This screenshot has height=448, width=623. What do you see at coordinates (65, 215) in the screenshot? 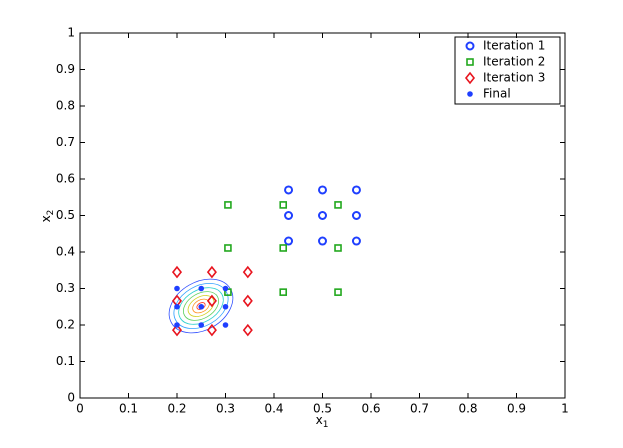
I see `y-tick-label: 0.5` at bounding box center [65, 215].